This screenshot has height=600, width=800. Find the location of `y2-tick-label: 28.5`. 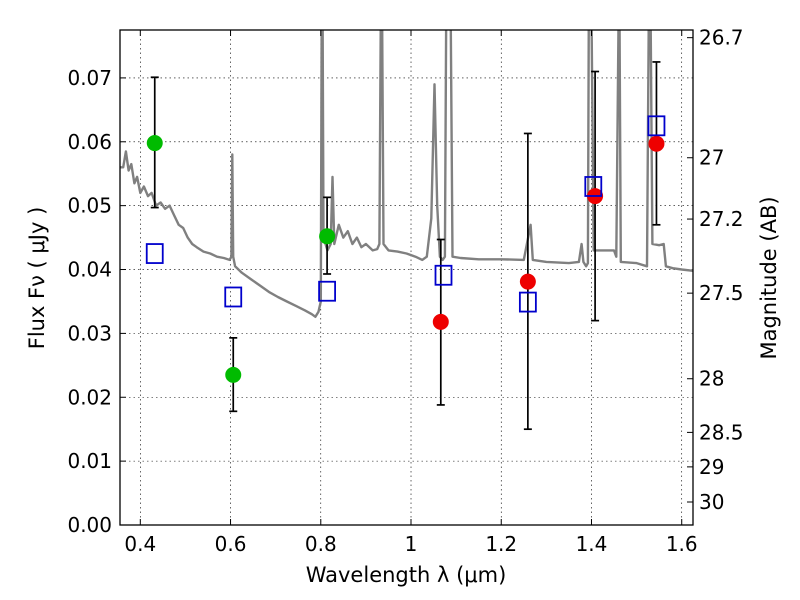

y2-tick-label: 28.5 is located at coordinates (721, 432).